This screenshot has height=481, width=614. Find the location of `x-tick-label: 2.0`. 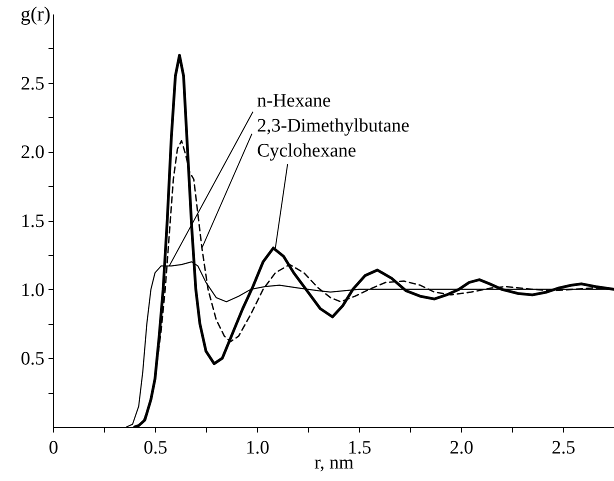

x-tick-label: 2.0 is located at coordinates (462, 448).